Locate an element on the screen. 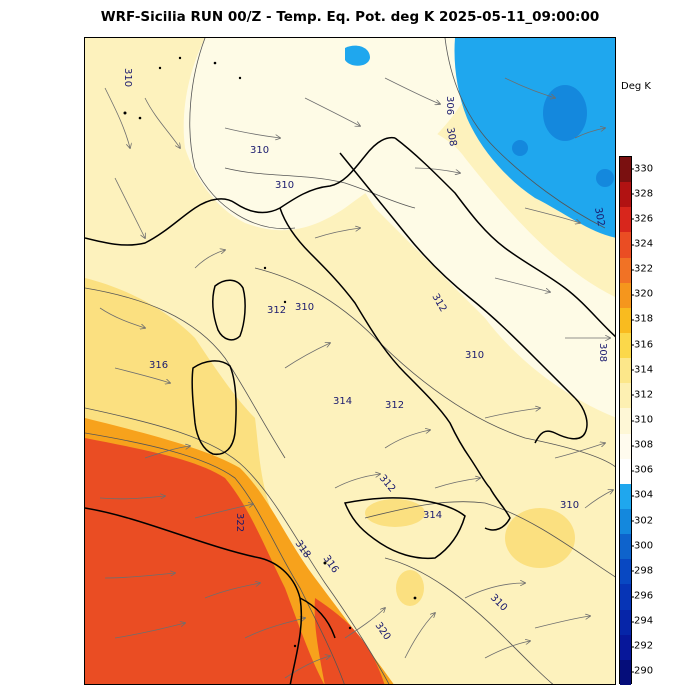  field-deepblue-b is located at coordinates (520, 148).